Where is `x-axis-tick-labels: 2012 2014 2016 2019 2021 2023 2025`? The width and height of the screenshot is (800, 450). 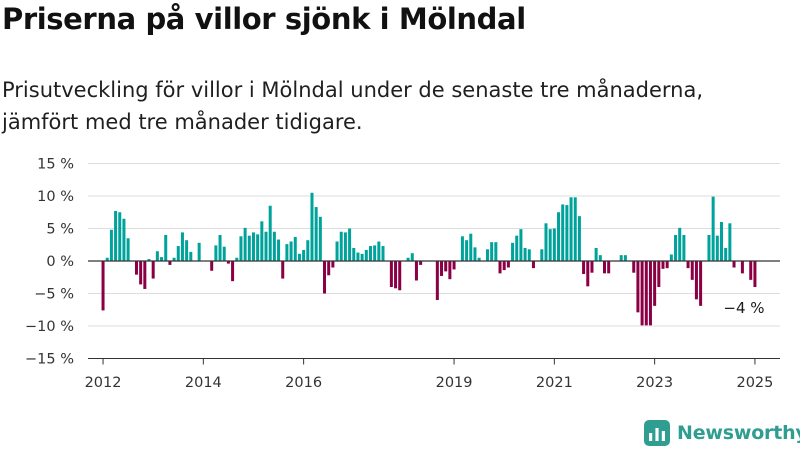 x-axis-tick-labels: 2012 2014 2016 2019 2021 2023 2025 is located at coordinates (429, 383).